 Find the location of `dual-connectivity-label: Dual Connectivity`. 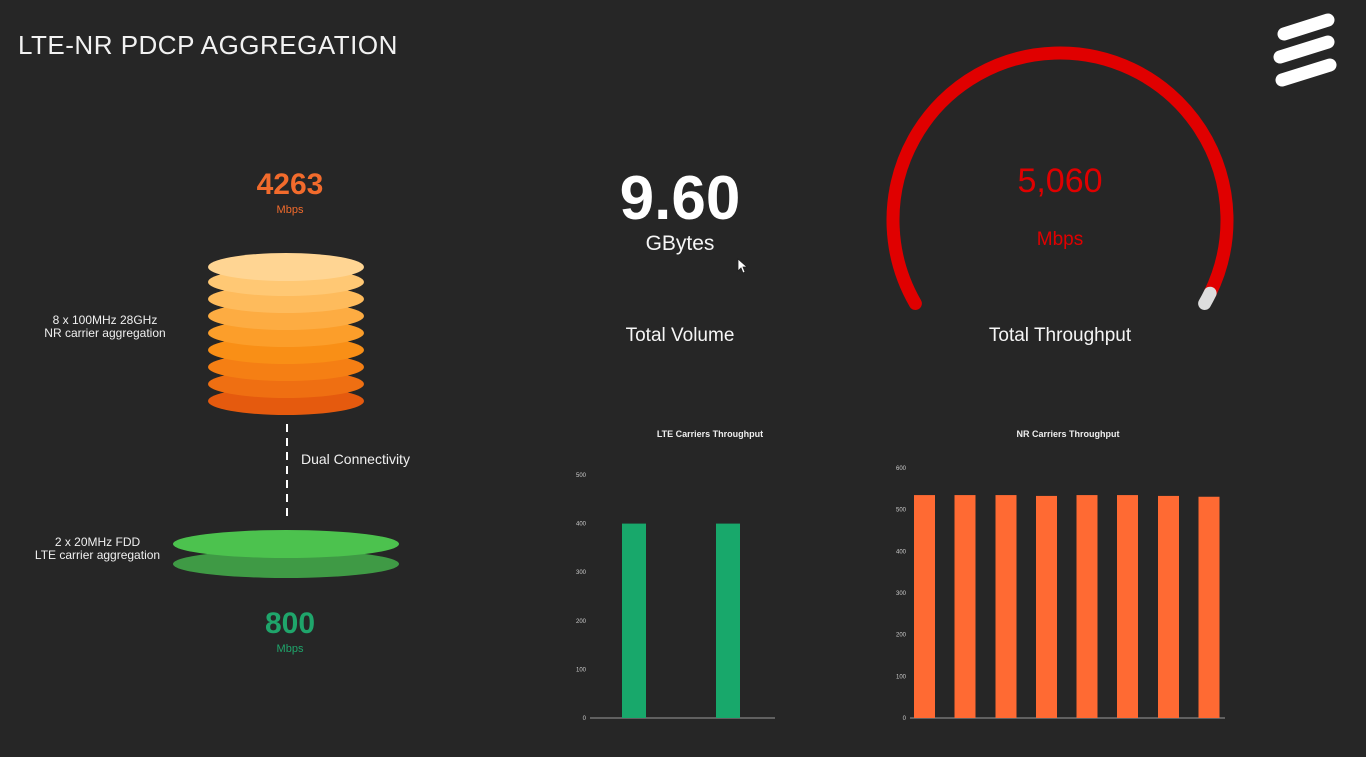

dual-connectivity-label: Dual Connectivity is located at coordinates (355, 459).